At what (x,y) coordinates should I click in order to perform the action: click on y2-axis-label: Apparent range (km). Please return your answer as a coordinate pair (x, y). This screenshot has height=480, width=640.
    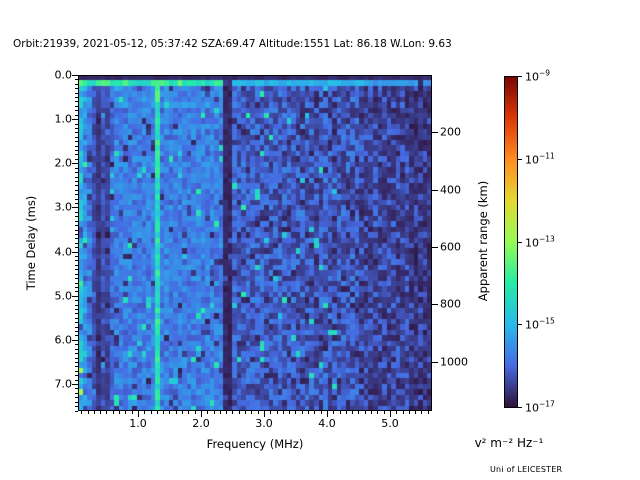
    Looking at the image, I should click on (483, 241).